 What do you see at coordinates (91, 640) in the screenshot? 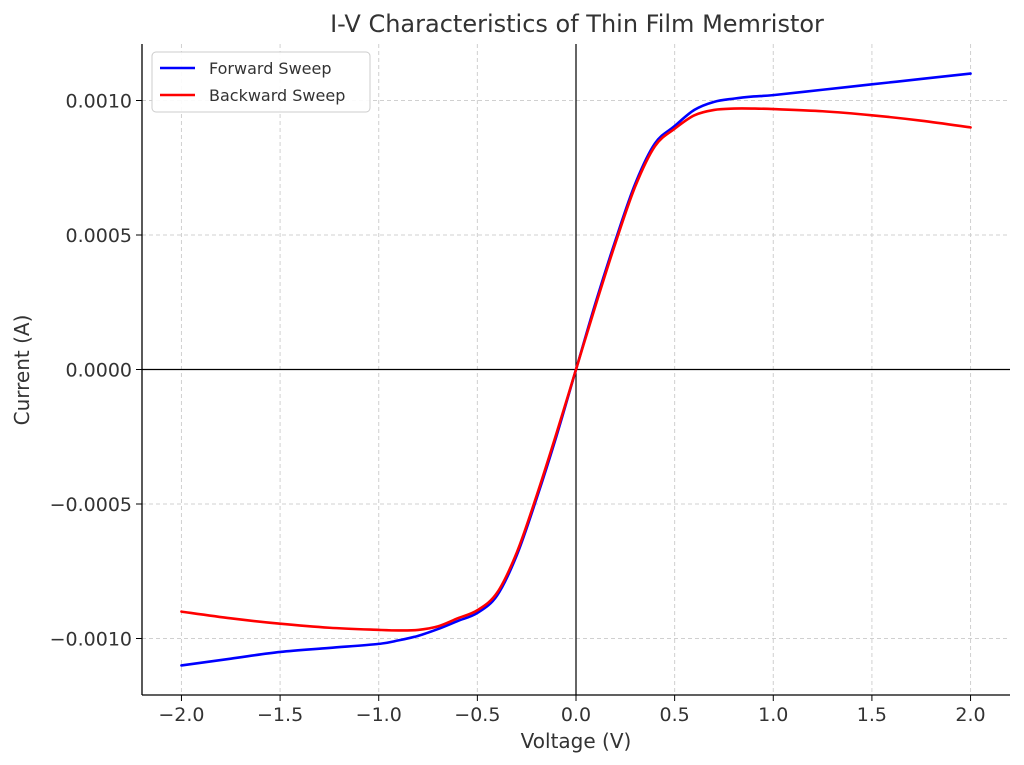
I see `y-tick-label: −0.0010` at bounding box center [91, 640].